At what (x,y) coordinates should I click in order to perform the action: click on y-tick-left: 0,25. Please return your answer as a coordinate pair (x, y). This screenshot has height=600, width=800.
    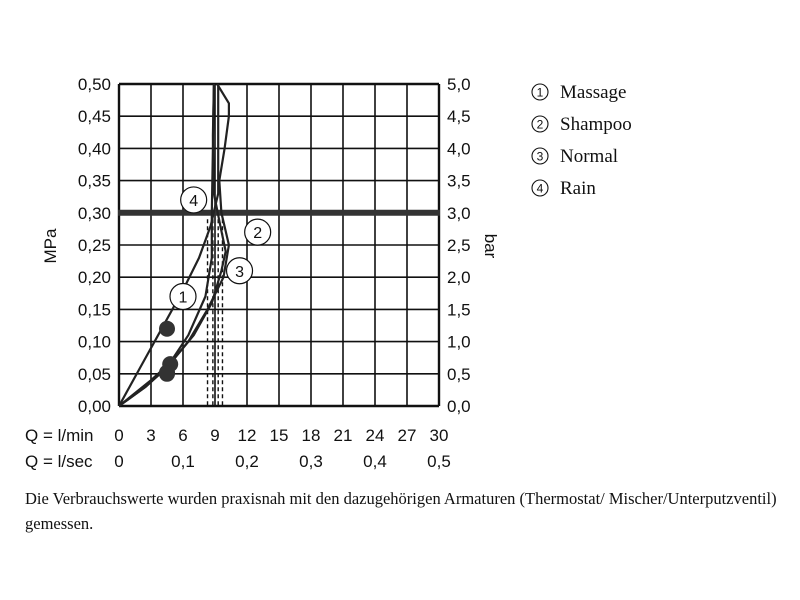
    Looking at the image, I should click on (94, 245).